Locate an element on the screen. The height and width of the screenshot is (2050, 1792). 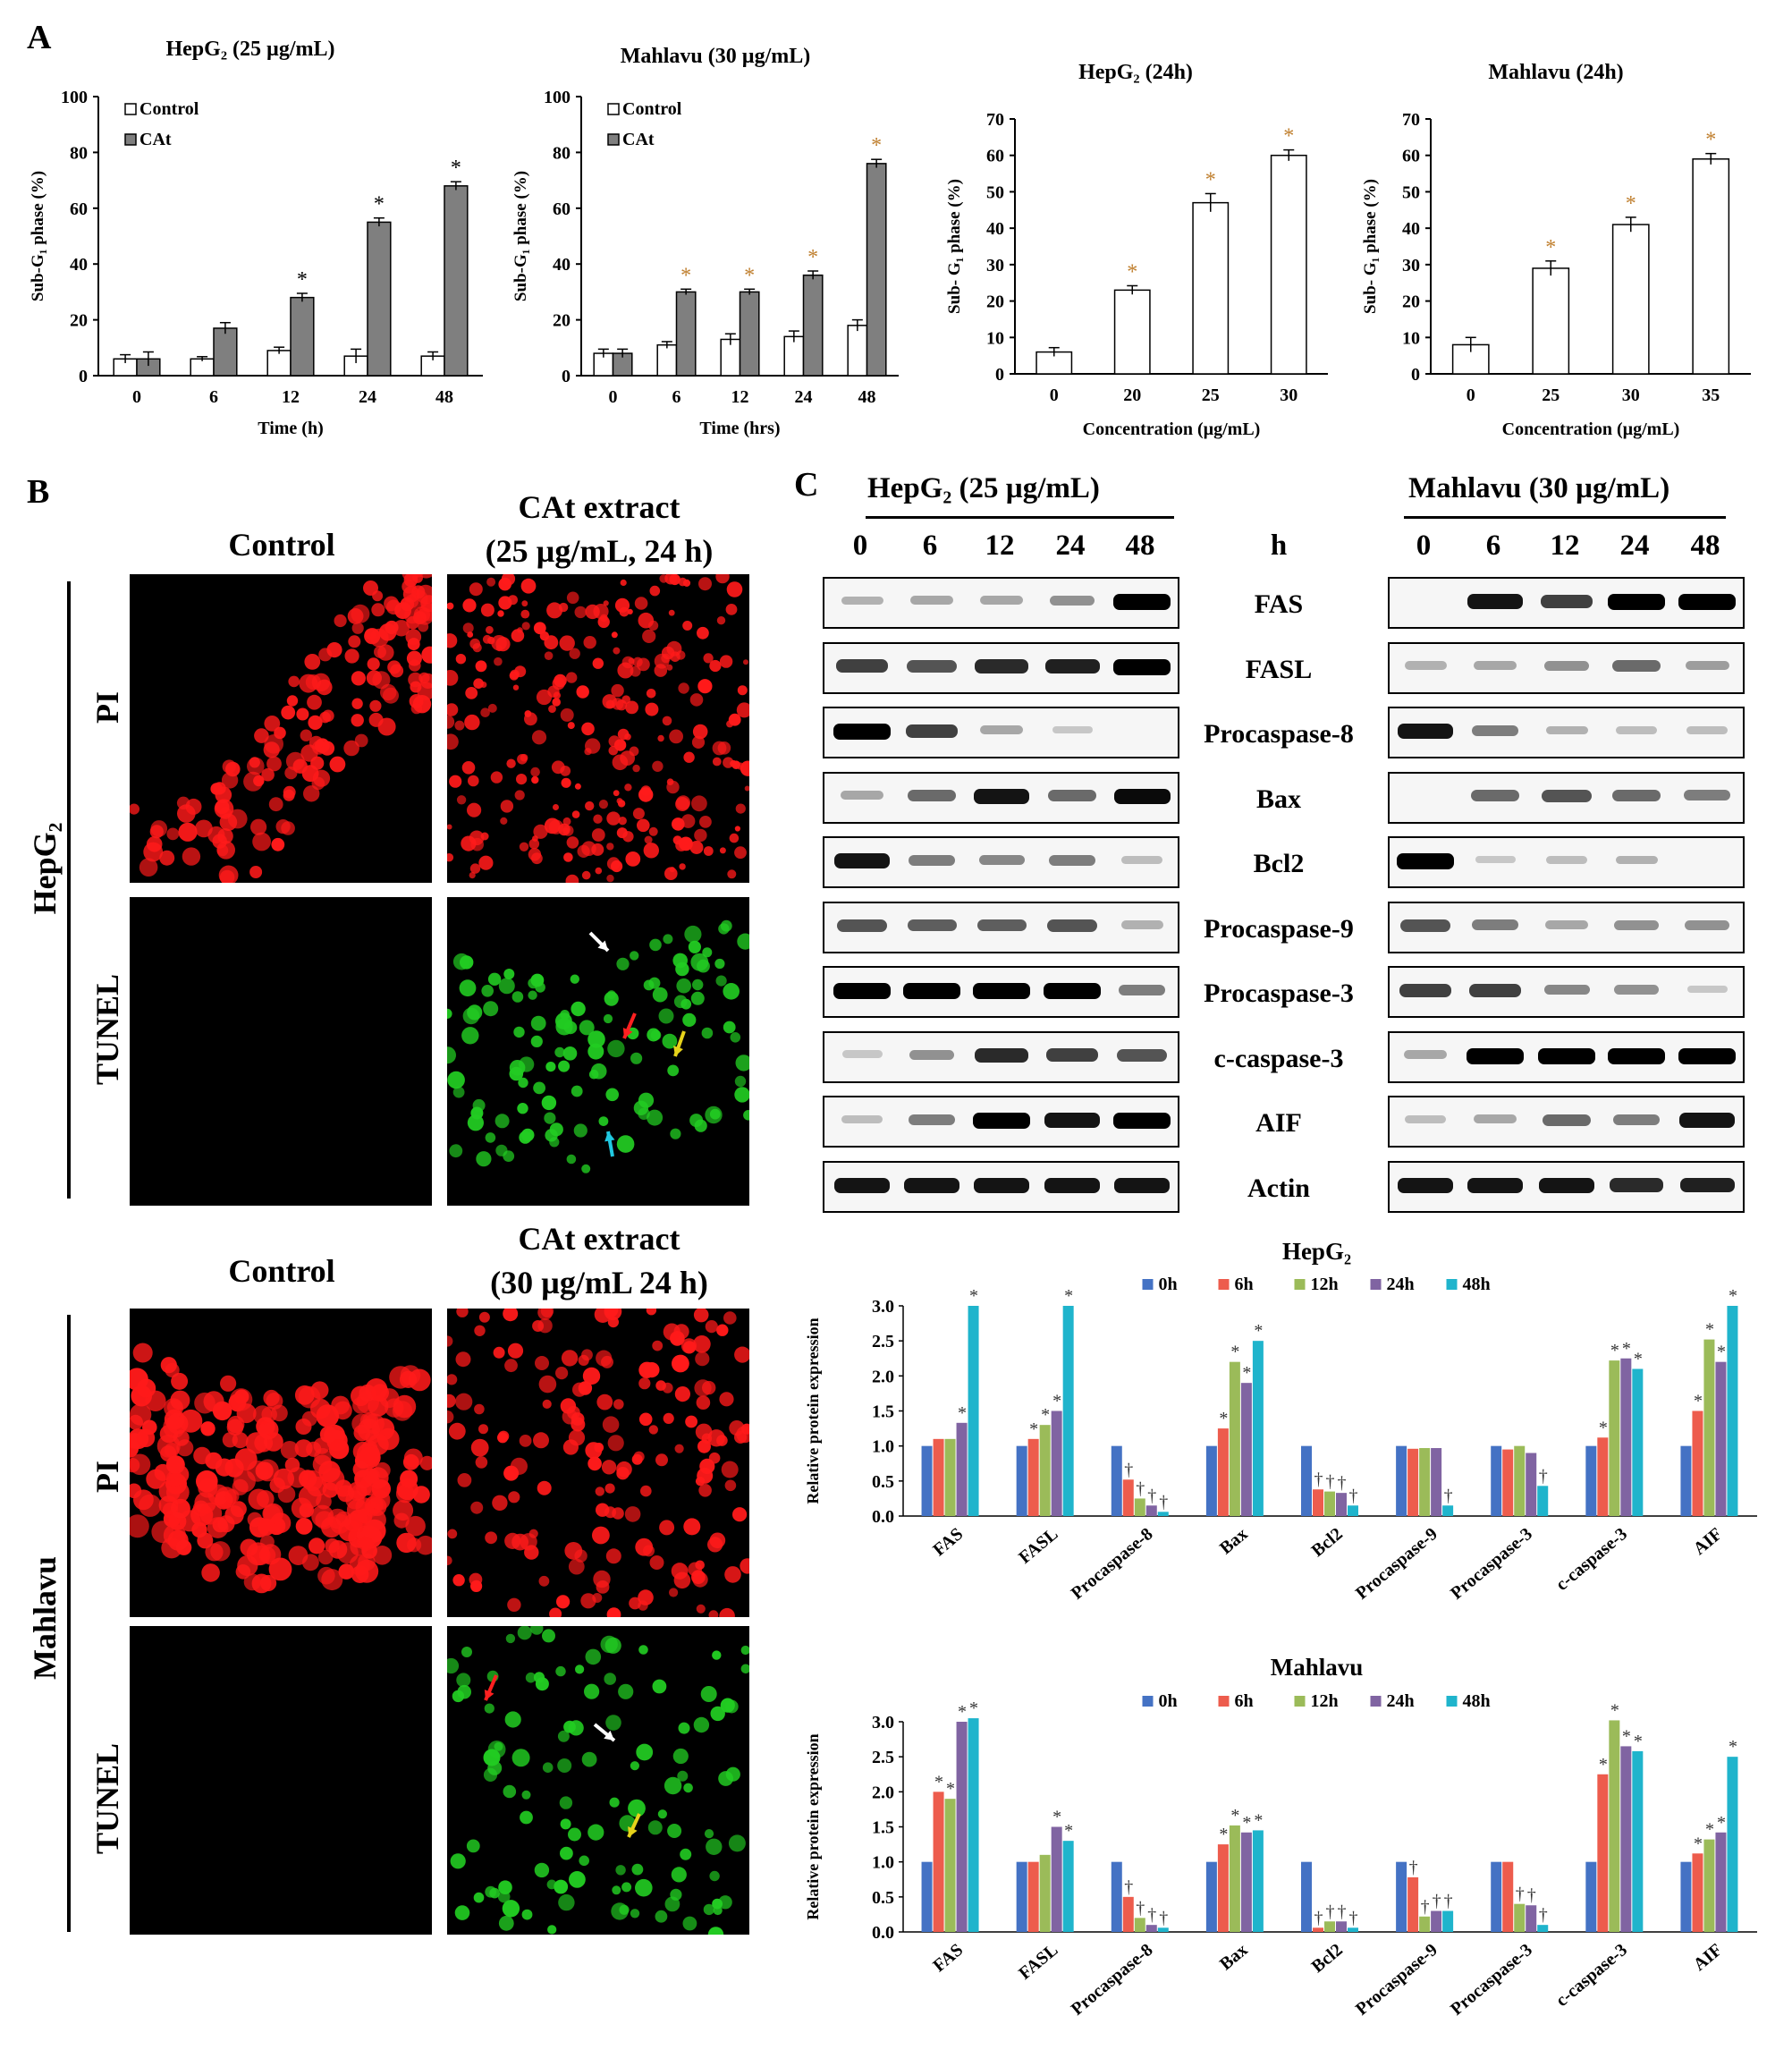
y-tick-label: 50 is located at coordinates (995, 192).